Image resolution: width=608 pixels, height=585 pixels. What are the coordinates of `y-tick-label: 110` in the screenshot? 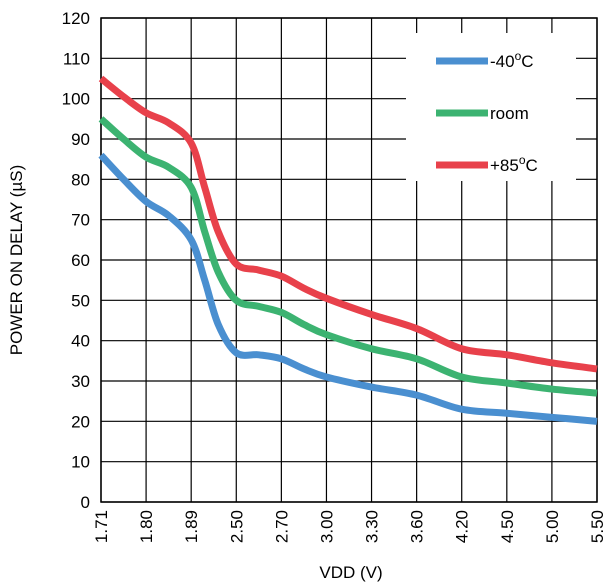 It's located at (76, 58).